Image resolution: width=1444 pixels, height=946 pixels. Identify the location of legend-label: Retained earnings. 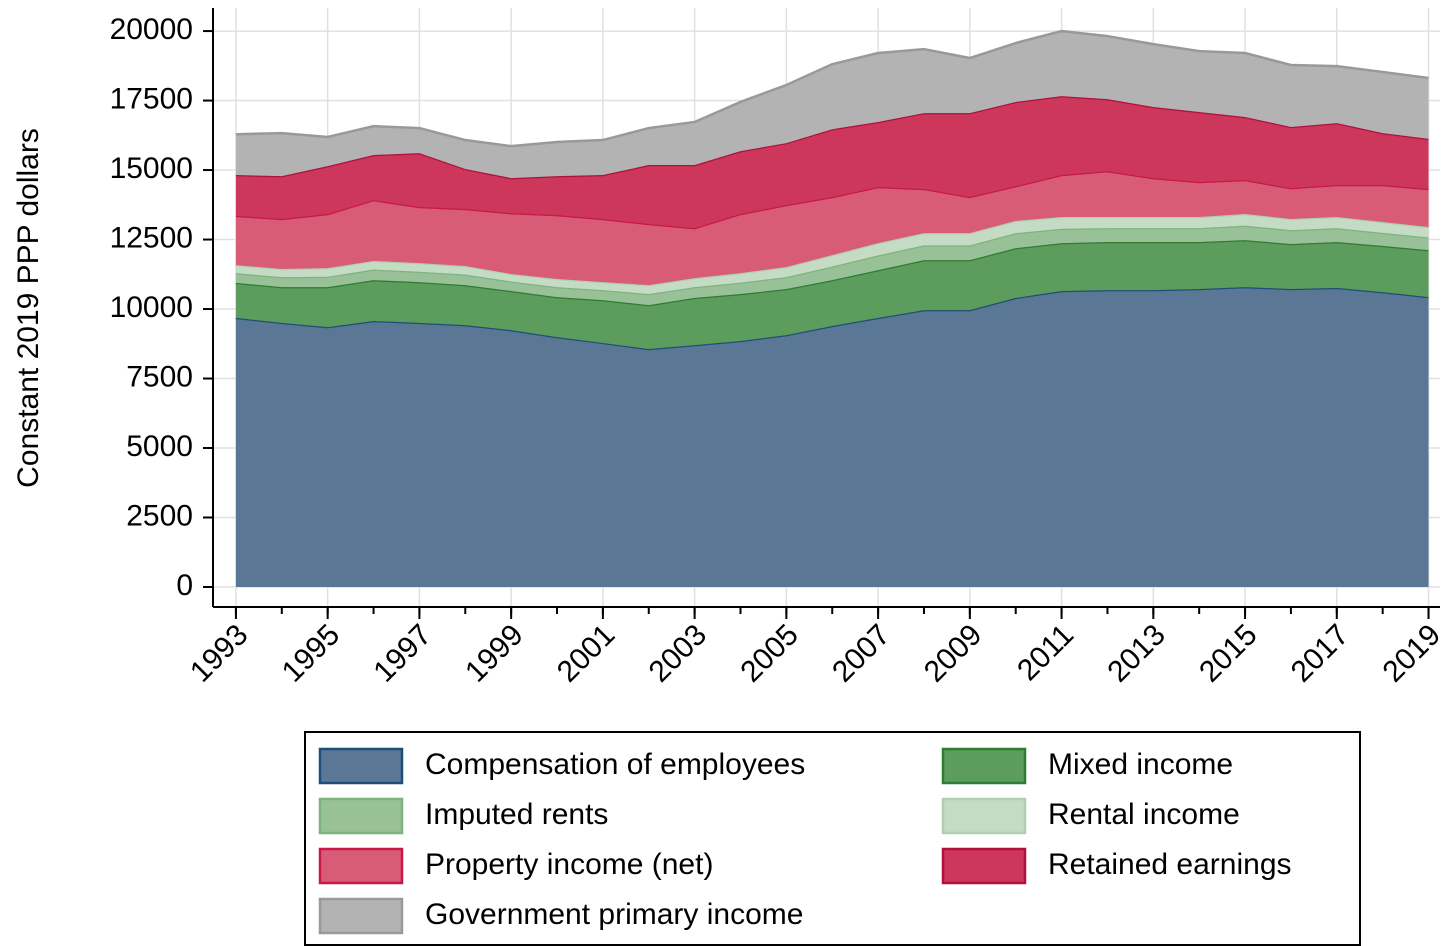
(1170, 864).